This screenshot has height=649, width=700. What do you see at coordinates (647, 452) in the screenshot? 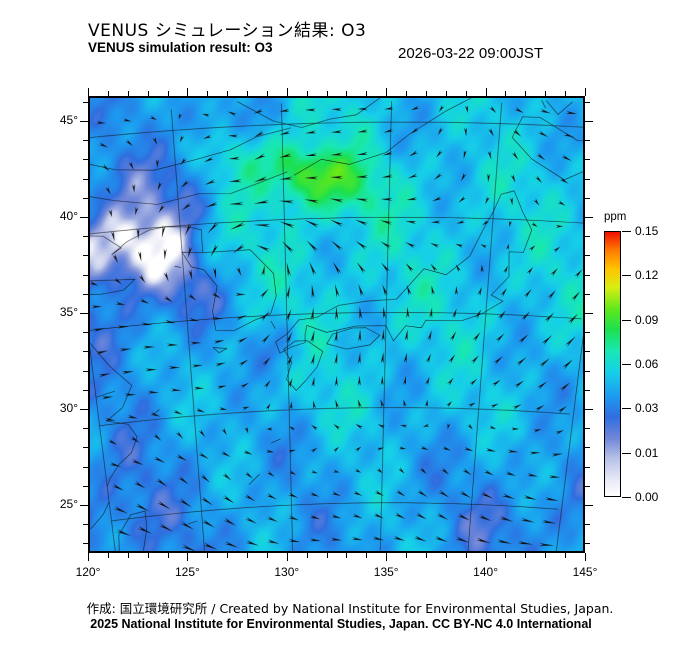
I see `colorbar-tick-label: 0.01` at bounding box center [647, 452].